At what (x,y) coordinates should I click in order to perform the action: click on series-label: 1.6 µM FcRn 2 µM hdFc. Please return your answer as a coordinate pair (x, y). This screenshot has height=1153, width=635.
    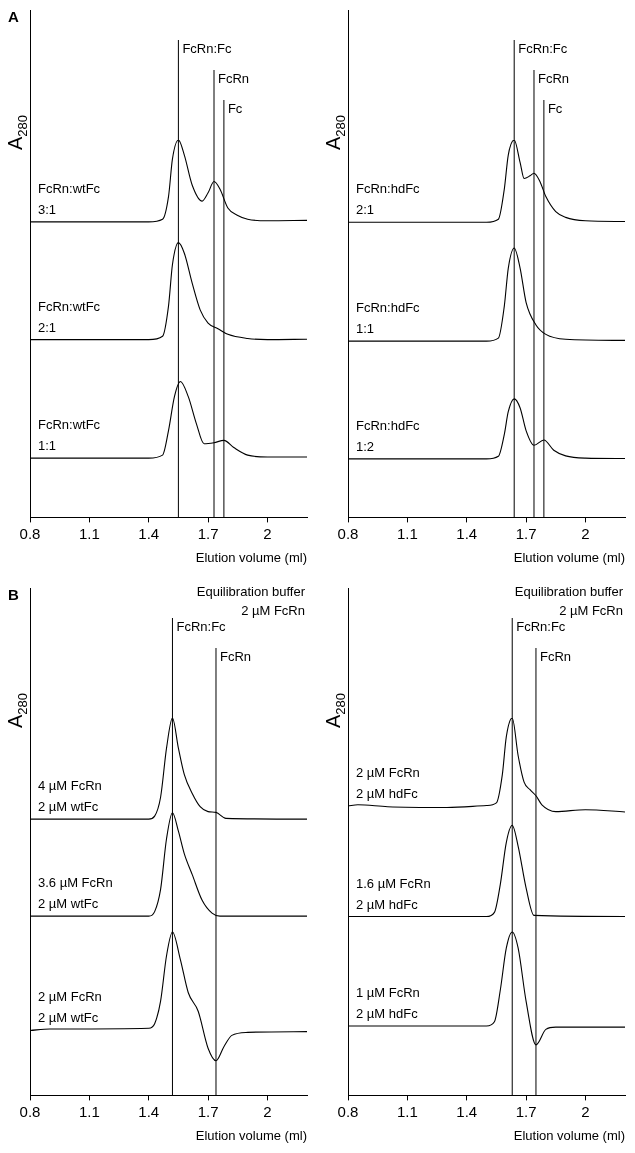
    Looking at the image, I should click on (393, 893).